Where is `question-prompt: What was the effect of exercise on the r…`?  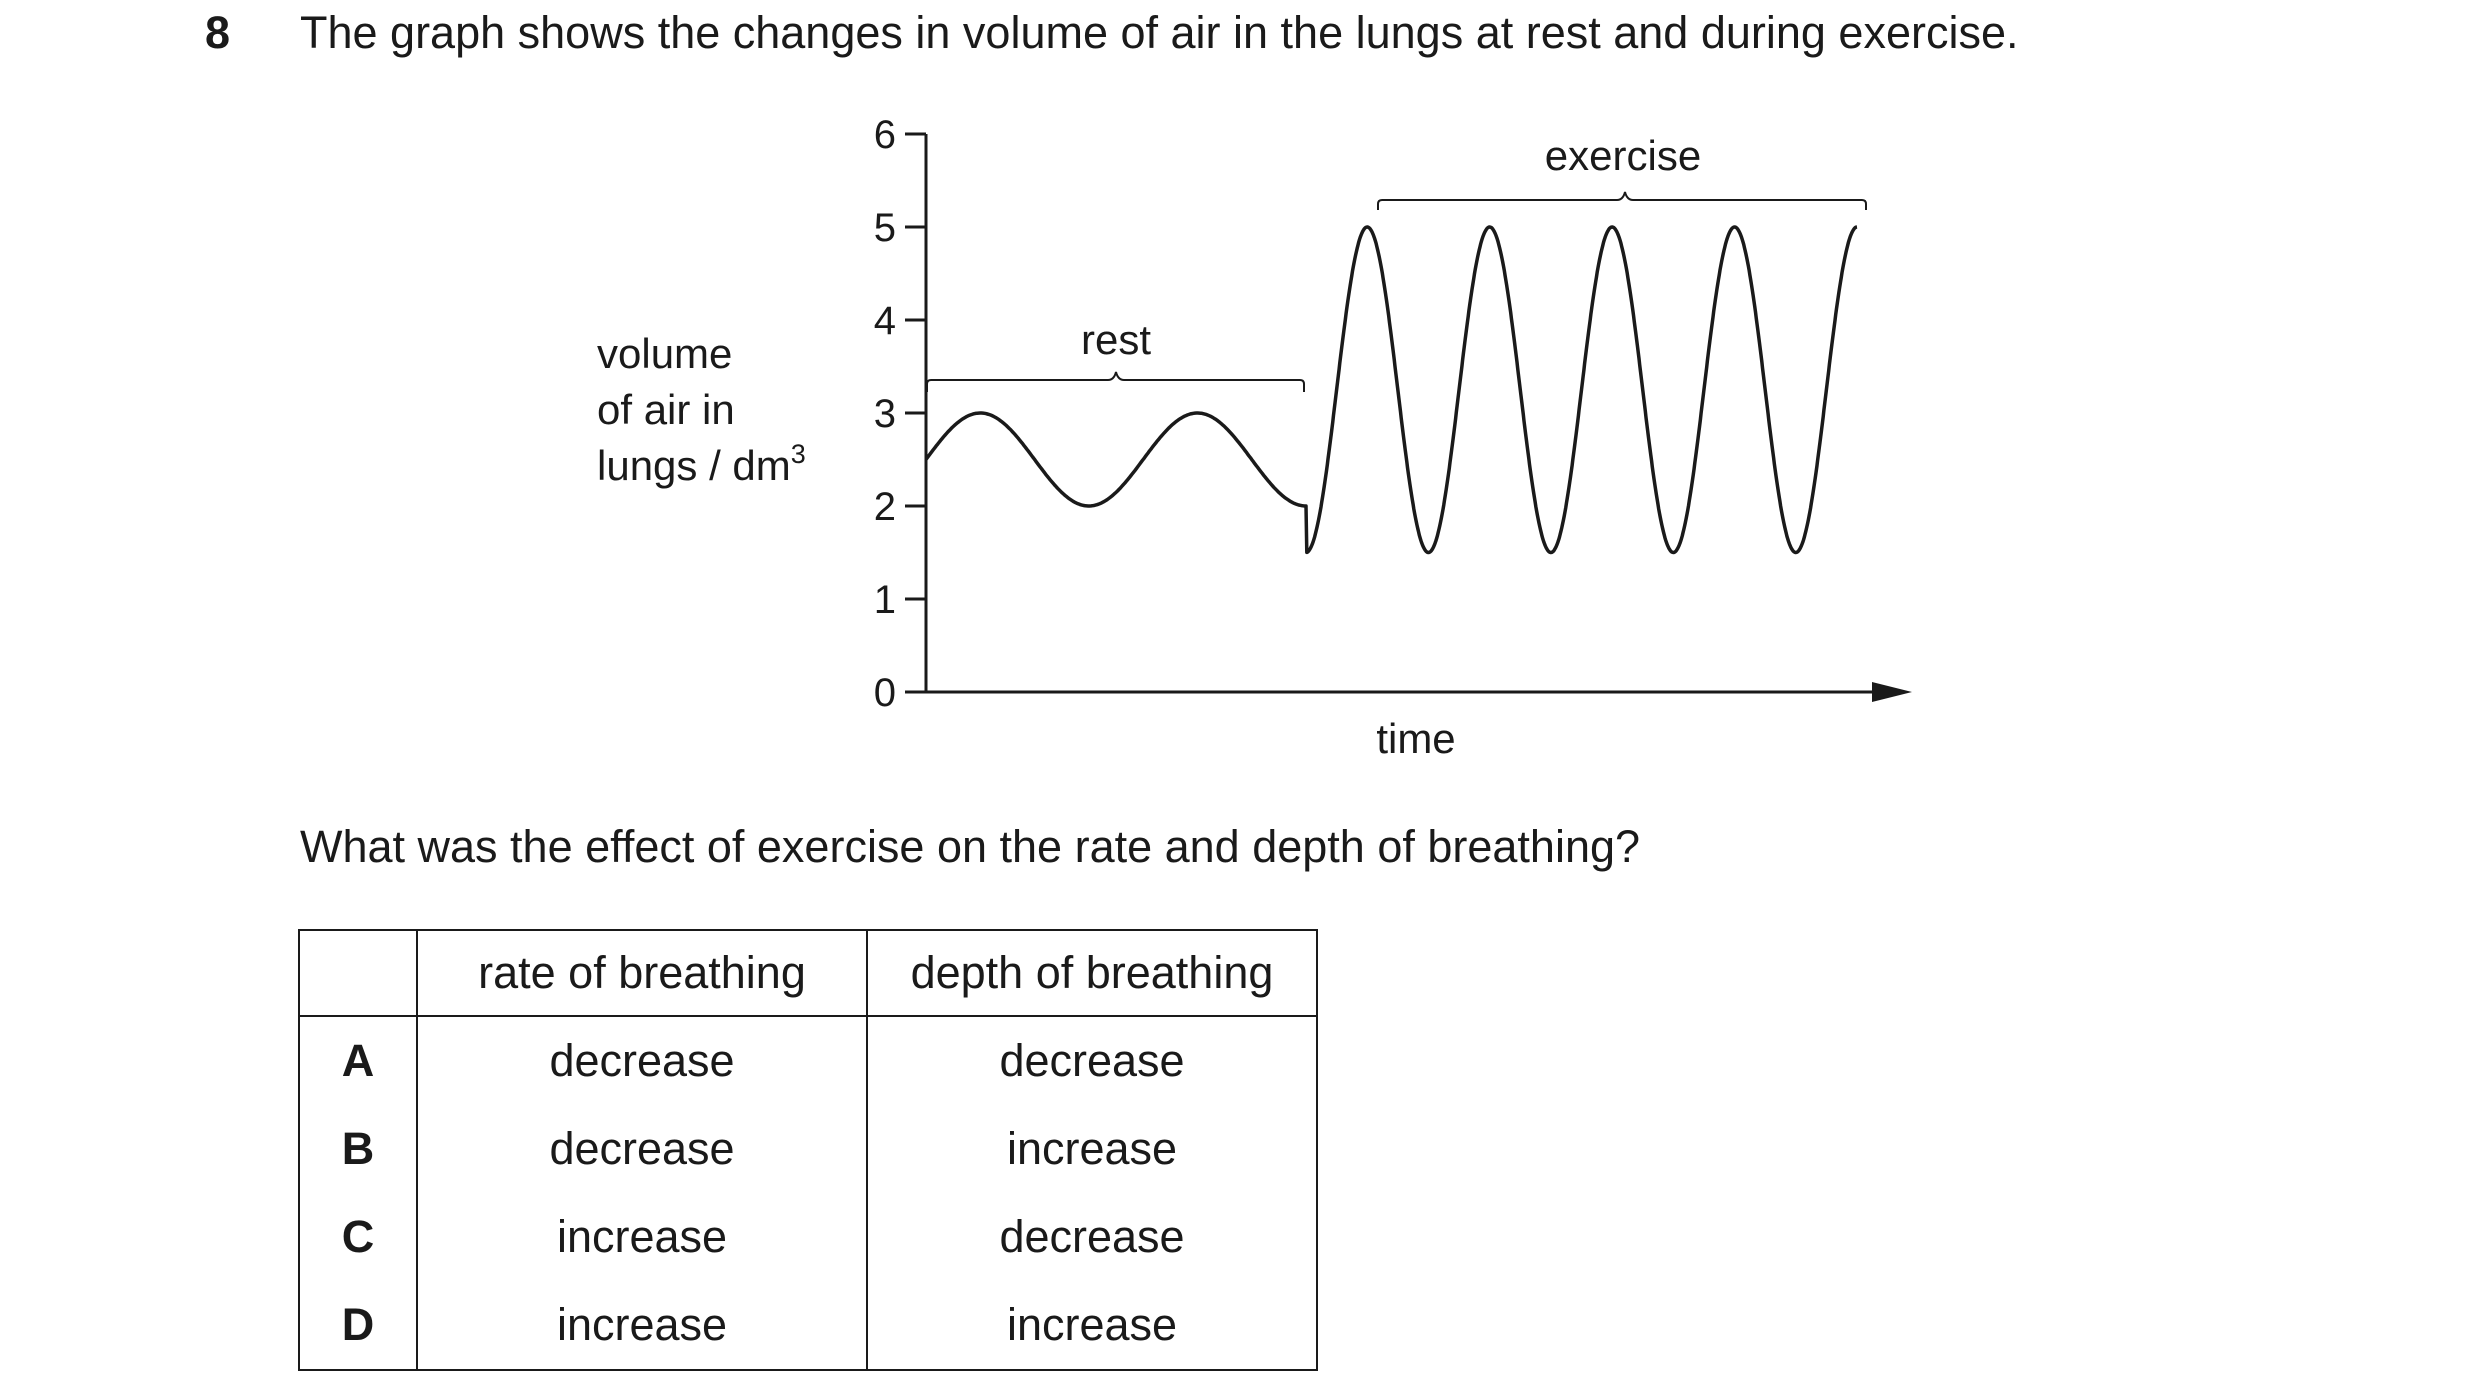
question-prompt: What was the effect of exercise on the r… is located at coordinates (970, 846).